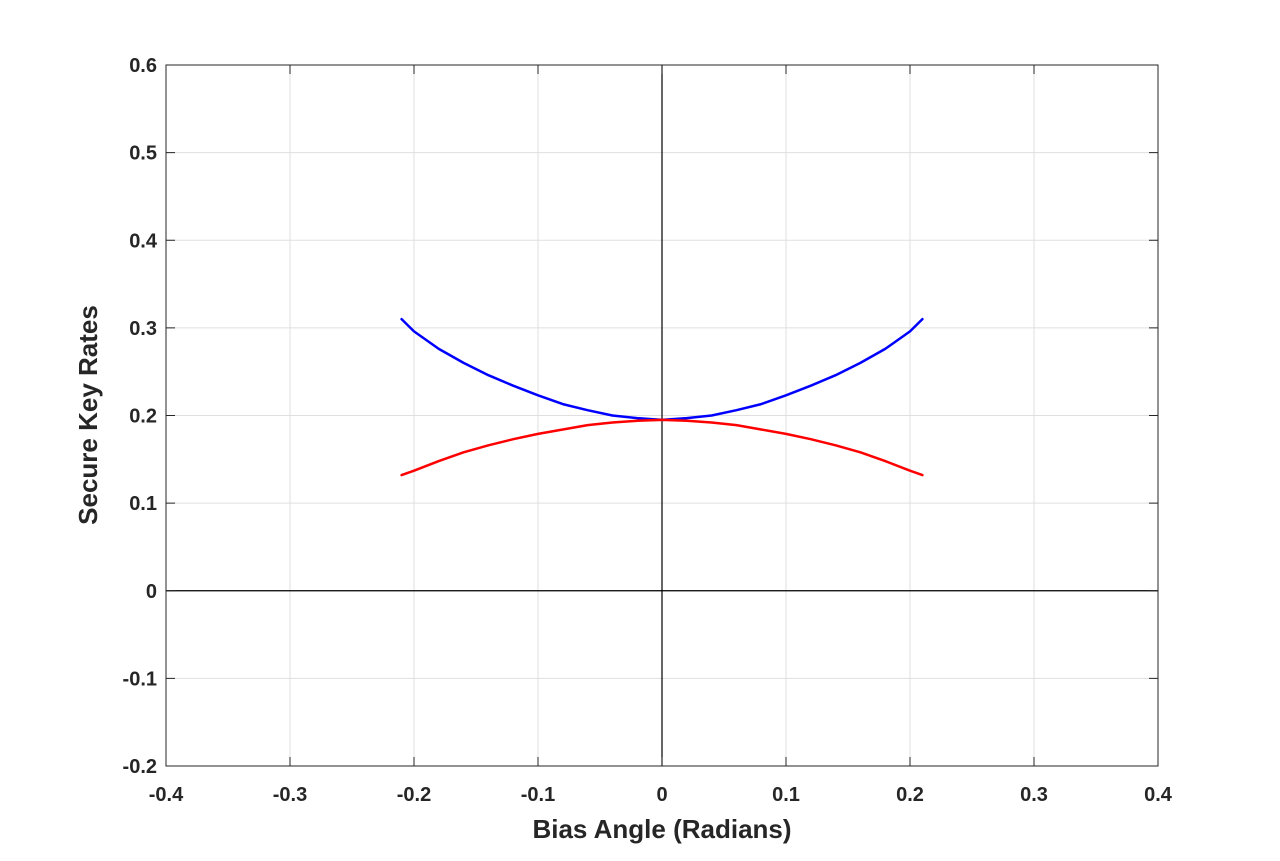 Image resolution: width=1280 pixels, height=861 pixels. Describe the element at coordinates (290, 795) in the screenshot. I see `x-tick-label: -0.3` at that location.